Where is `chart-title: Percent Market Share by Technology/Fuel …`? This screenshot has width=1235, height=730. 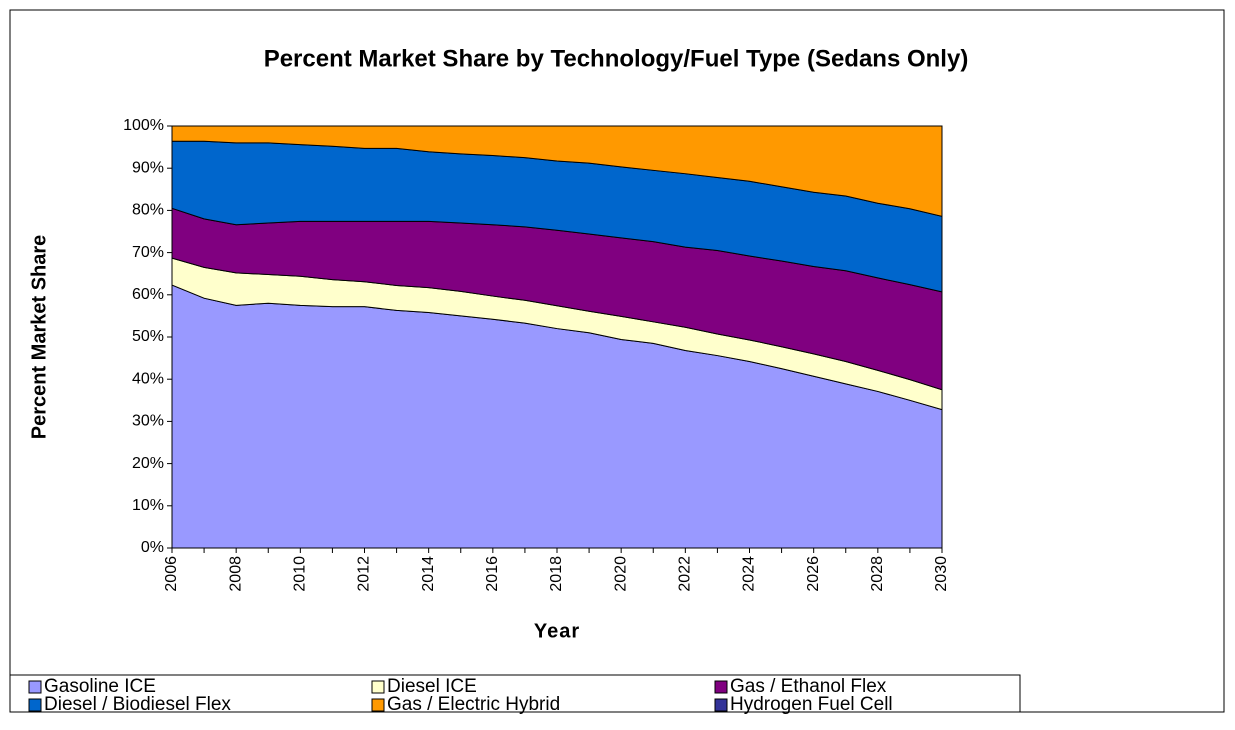
chart-title: Percent Market Share by Technology/Fuel … is located at coordinates (616, 58).